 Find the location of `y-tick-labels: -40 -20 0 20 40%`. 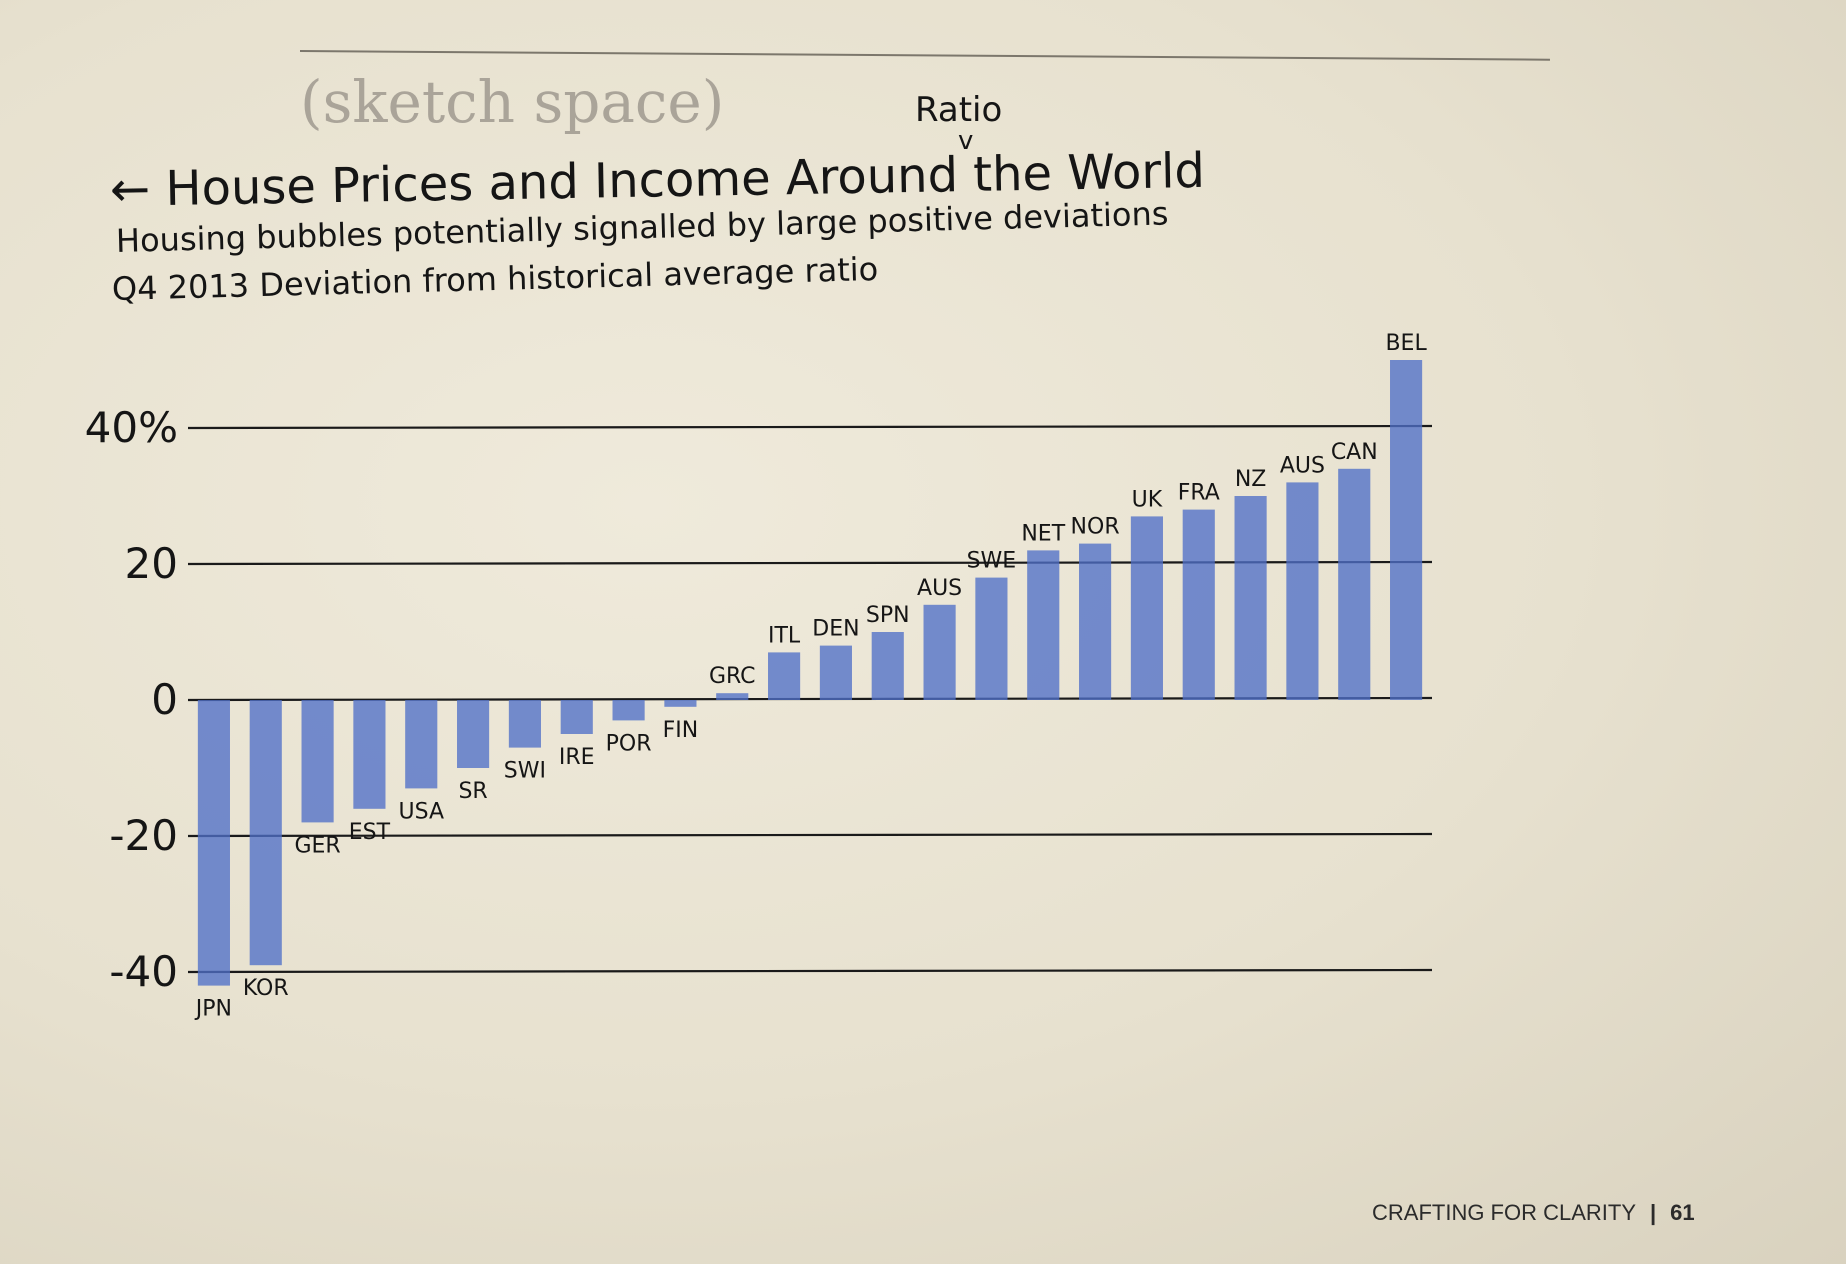

y-tick-labels: -40 -20 0 20 40% is located at coordinates (131, 699).